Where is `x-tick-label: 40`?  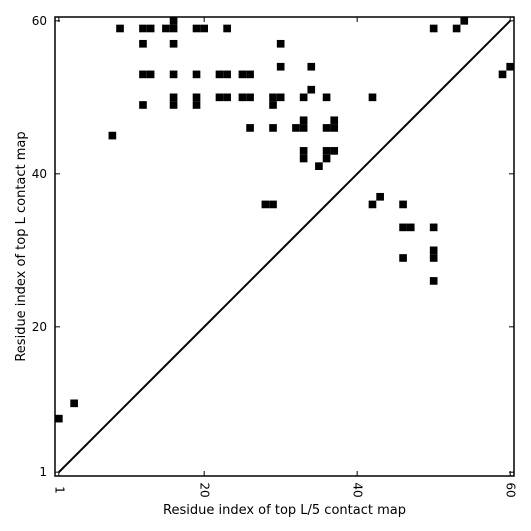
x-tick-label: 40 is located at coordinates (358, 489).